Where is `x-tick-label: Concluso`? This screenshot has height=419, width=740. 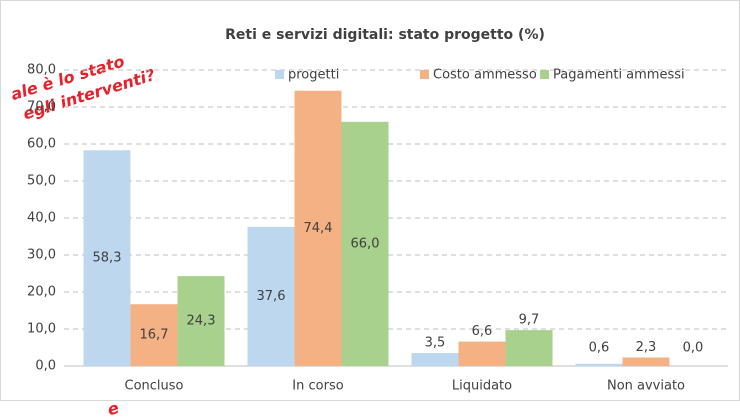 x-tick-label: Concluso is located at coordinates (154, 386).